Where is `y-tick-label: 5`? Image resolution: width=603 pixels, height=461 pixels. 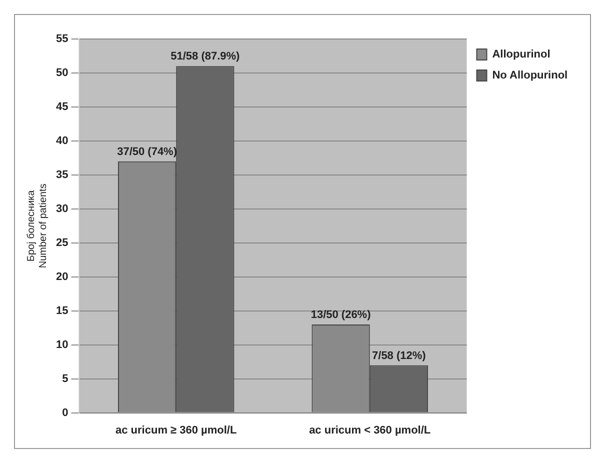 y-tick-label: 5 is located at coordinates (65, 378).